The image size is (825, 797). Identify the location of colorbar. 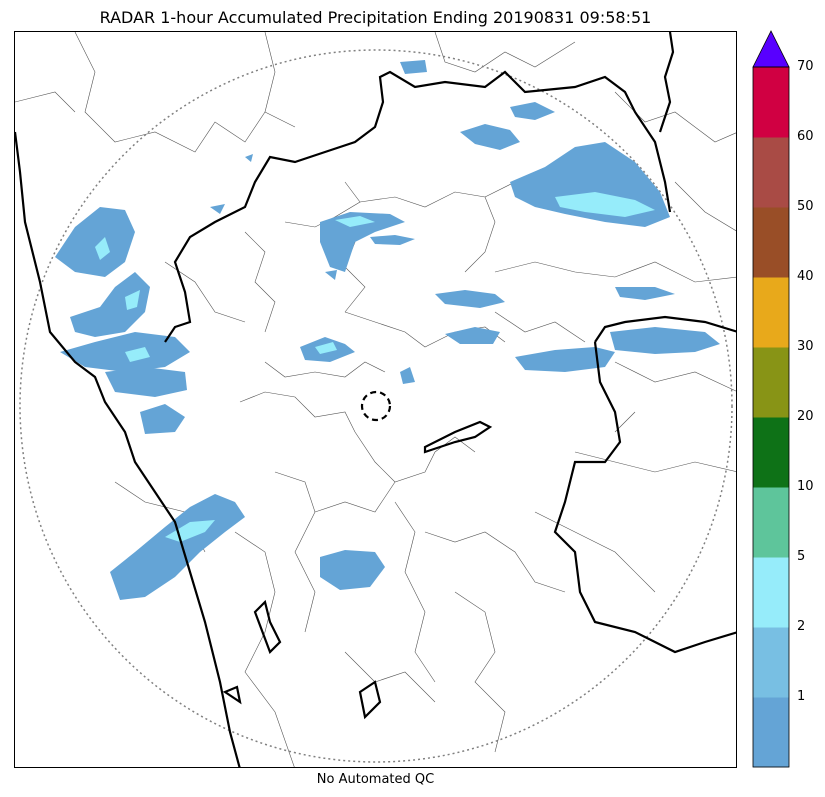
(771, 399).